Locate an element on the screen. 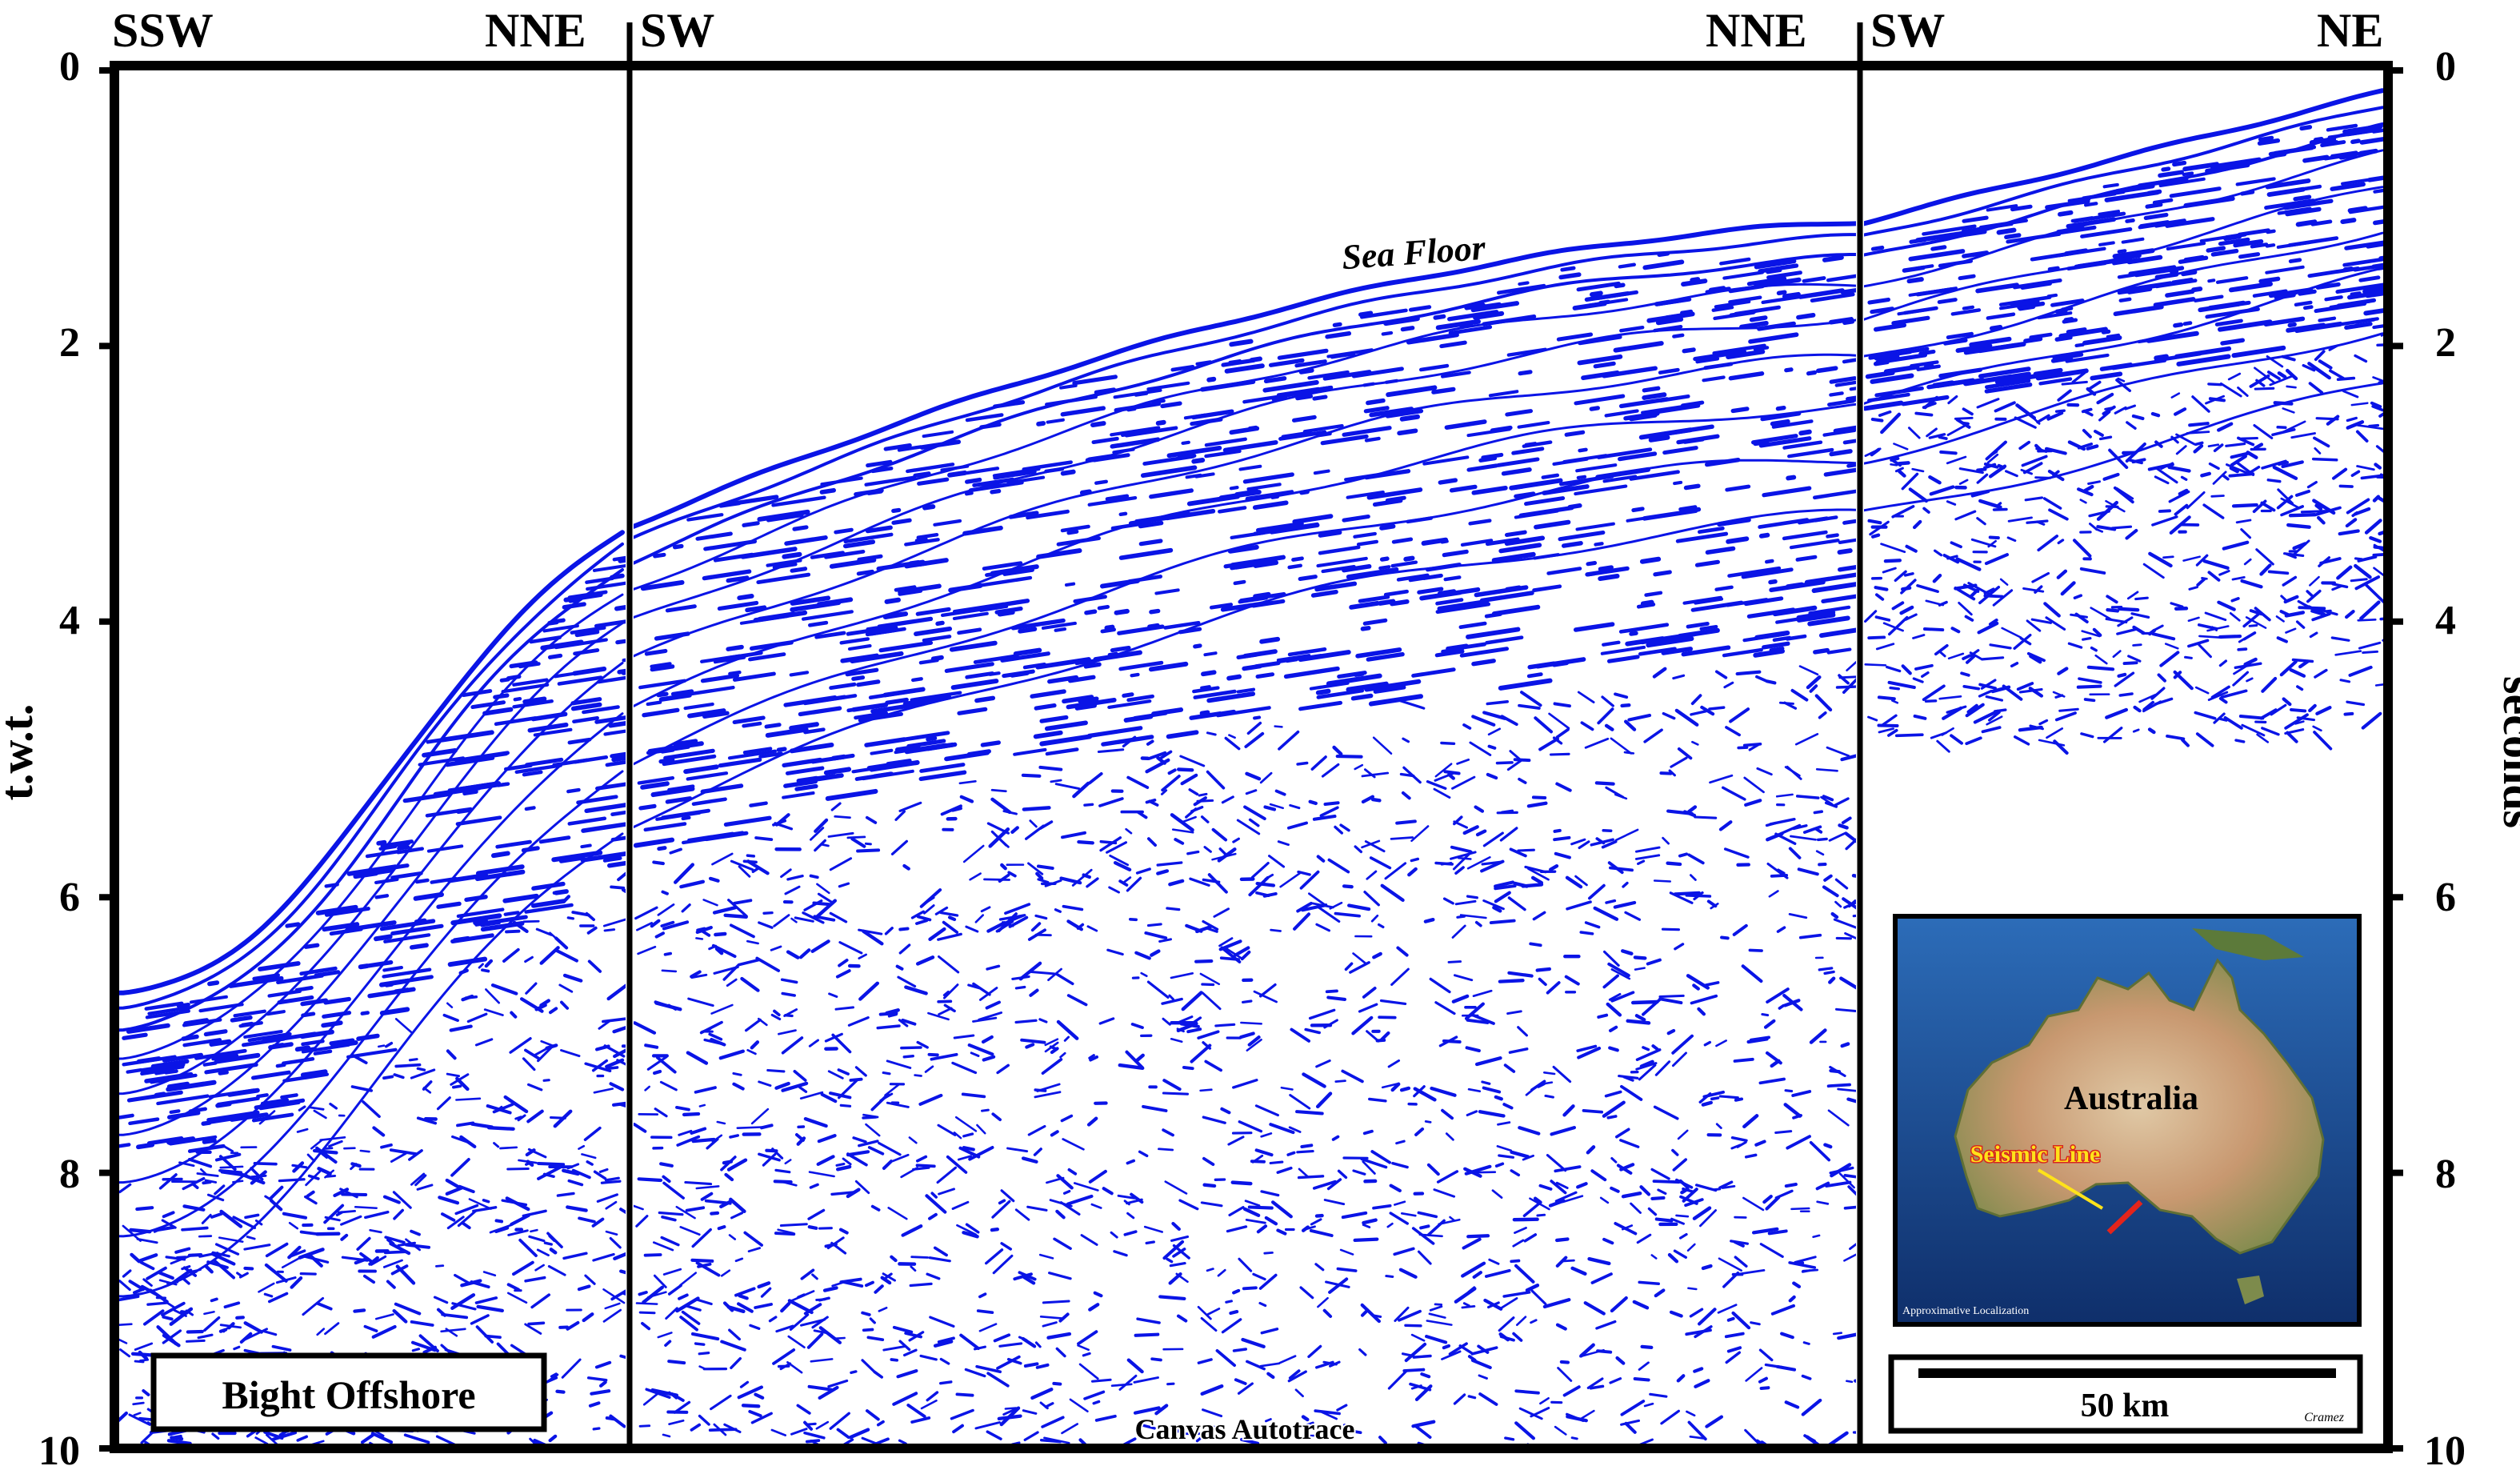 This screenshot has width=2520, height=1474. map-footer: Approximative Localization is located at coordinates (1965, 1311).